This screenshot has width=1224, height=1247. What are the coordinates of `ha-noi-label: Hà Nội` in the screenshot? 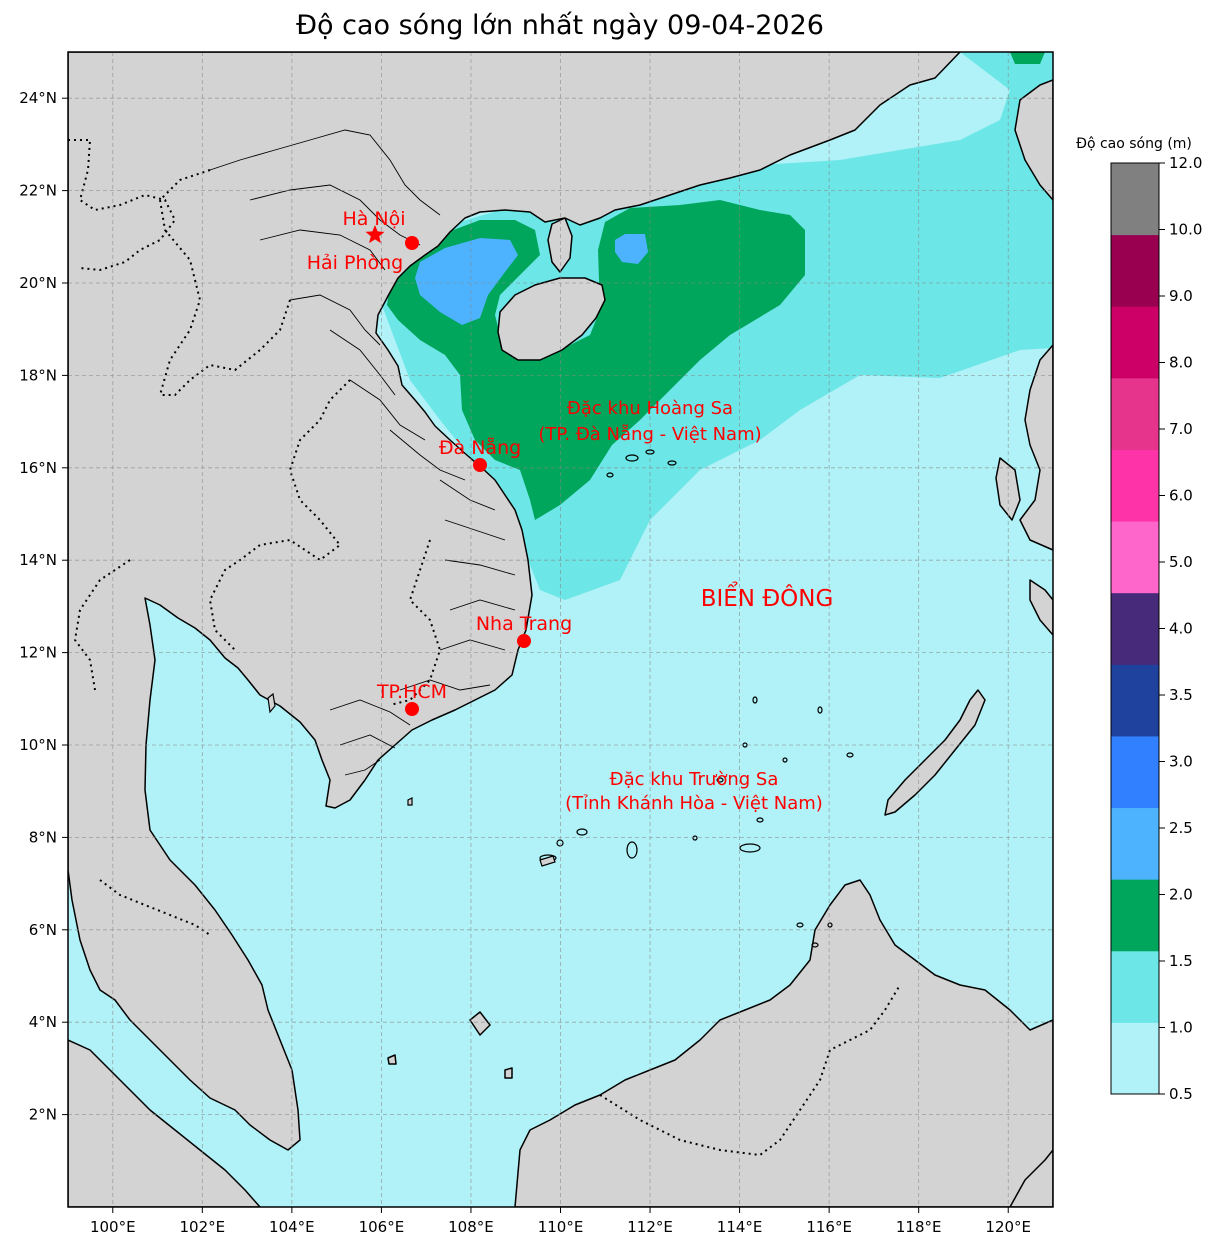 It's located at (373, 219).